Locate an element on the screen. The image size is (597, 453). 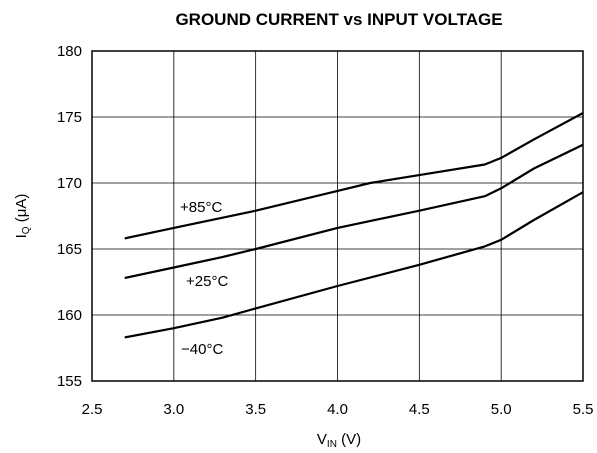
y-tick-label-3: 170 is located at coordinates (69, 183).